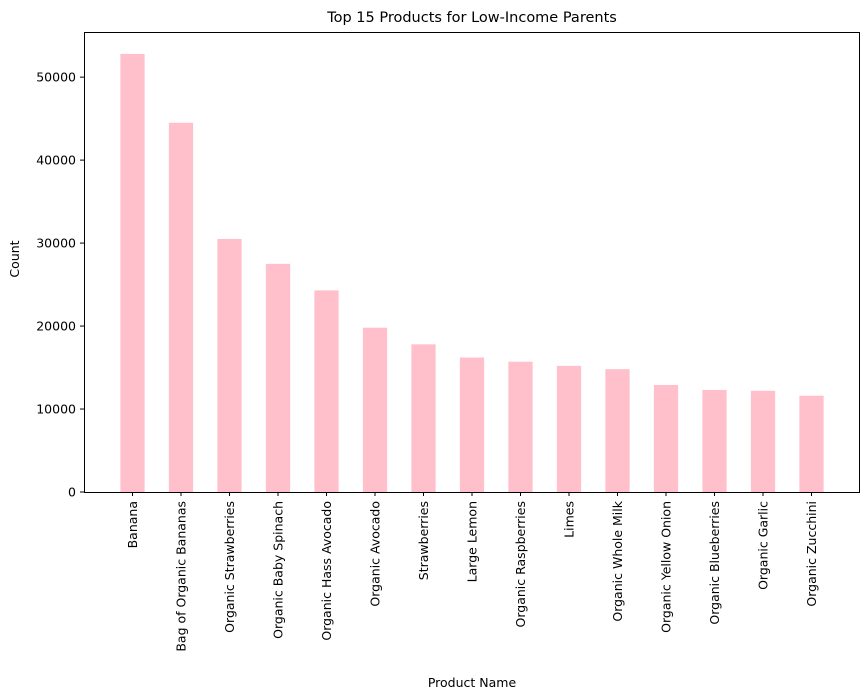 This screenshot has height=699, width=868. What do you see at coordinates (423, 540) in the screenshot?
I see `x-tick-label: Strawberries` at bounding box center [423, 540].